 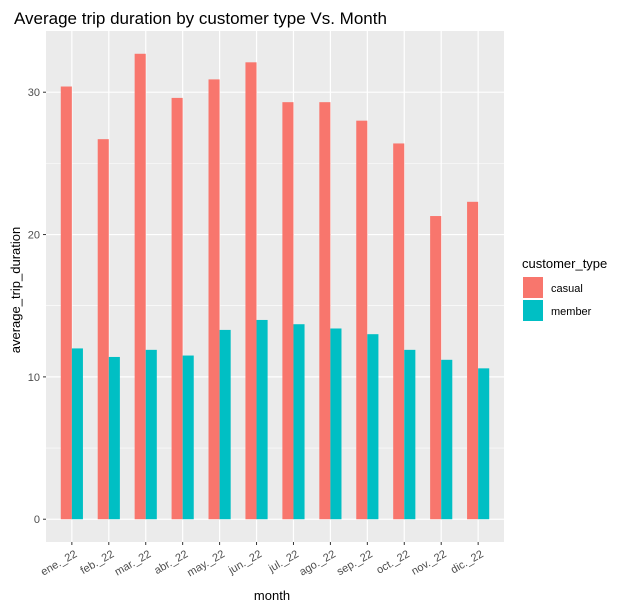 What do you see at coordinates (34, 236) in the screenshot?
I see `y-tick-label: 20` at bounding box center [34, 236].